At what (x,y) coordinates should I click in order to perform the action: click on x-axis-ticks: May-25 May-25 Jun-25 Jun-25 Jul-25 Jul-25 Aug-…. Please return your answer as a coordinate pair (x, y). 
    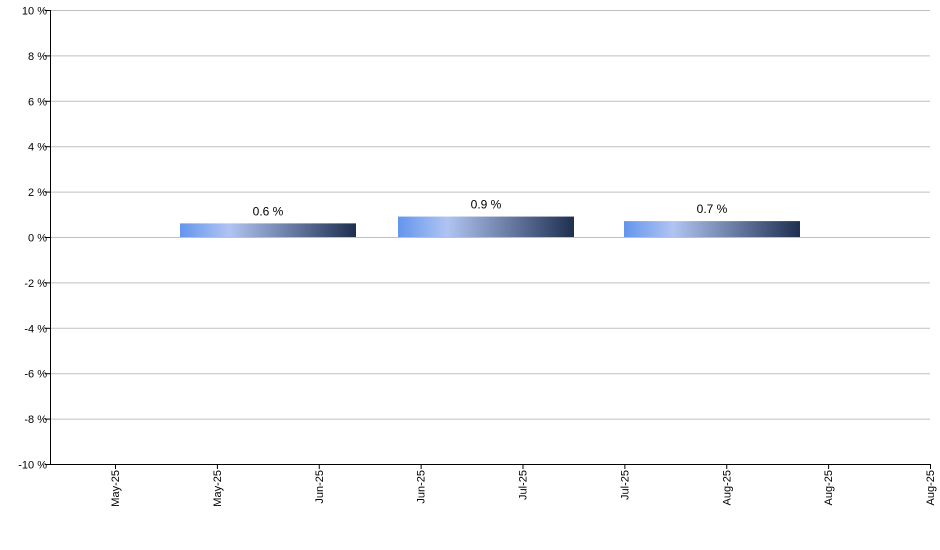
    Looking at the image, I should click on (523, 485).